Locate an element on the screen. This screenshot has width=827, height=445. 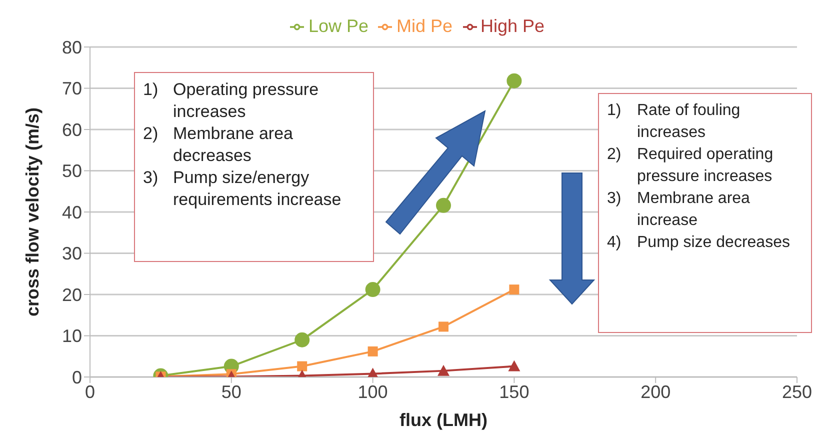
y-tick-label: 30 is located at coordinates (72, 254).